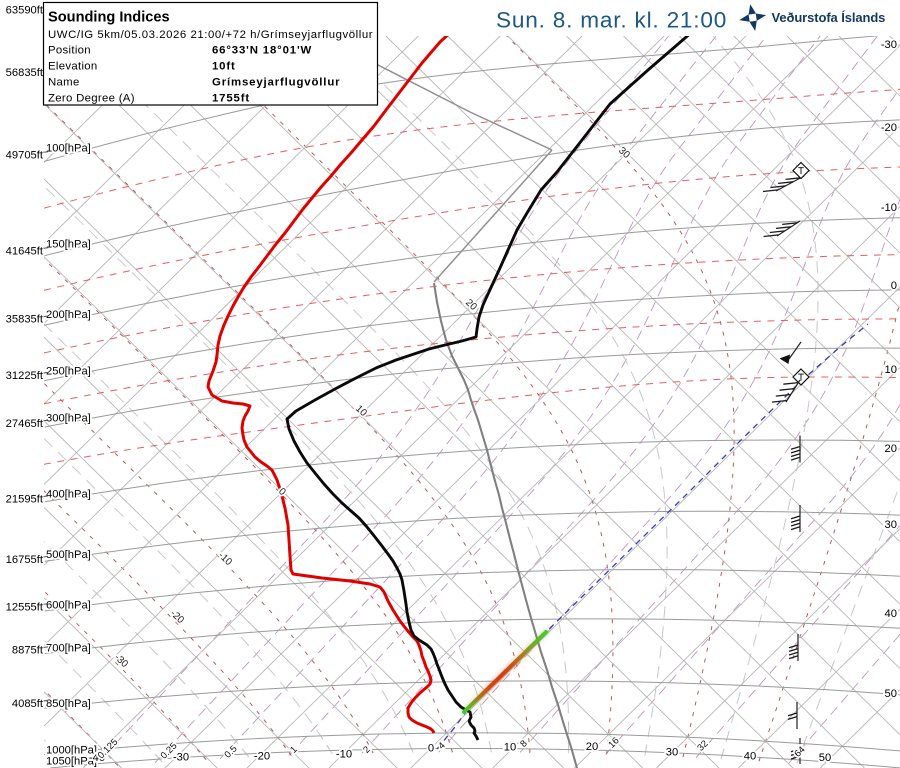 The image size is (900, 768). I want to click on svg-text: 1000[hPa], so click(71, 751).